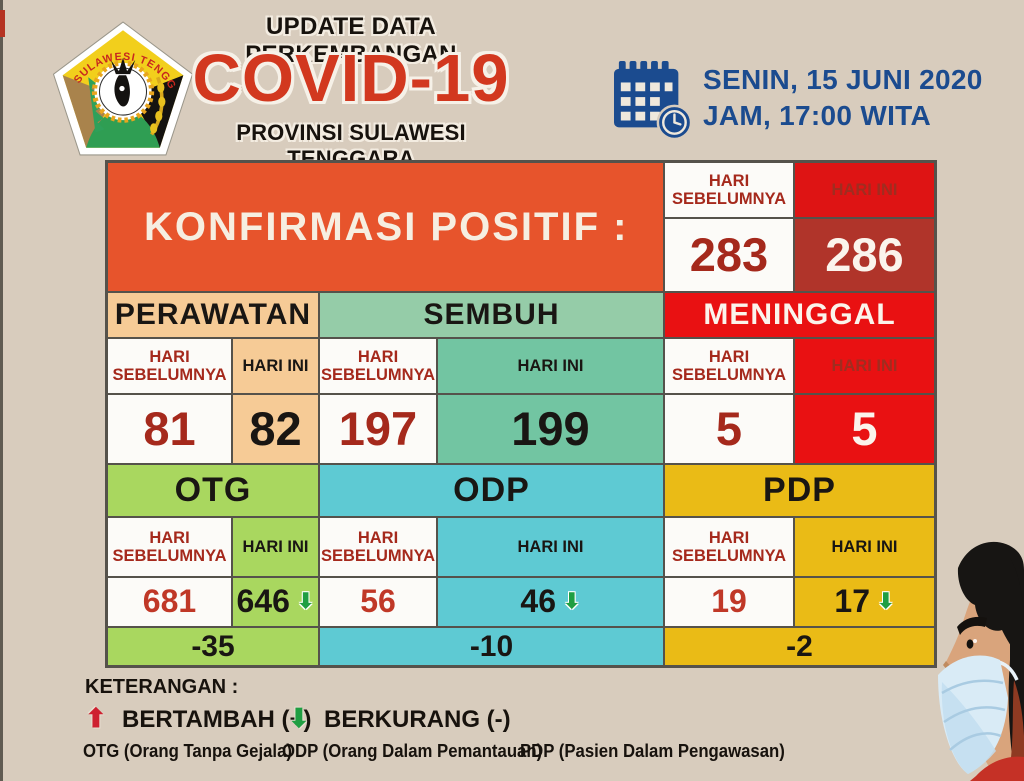  Describe the element at coordinates (275, 366) in the screenshot. I see `perawatan-today-header: HARI INI` at that location.